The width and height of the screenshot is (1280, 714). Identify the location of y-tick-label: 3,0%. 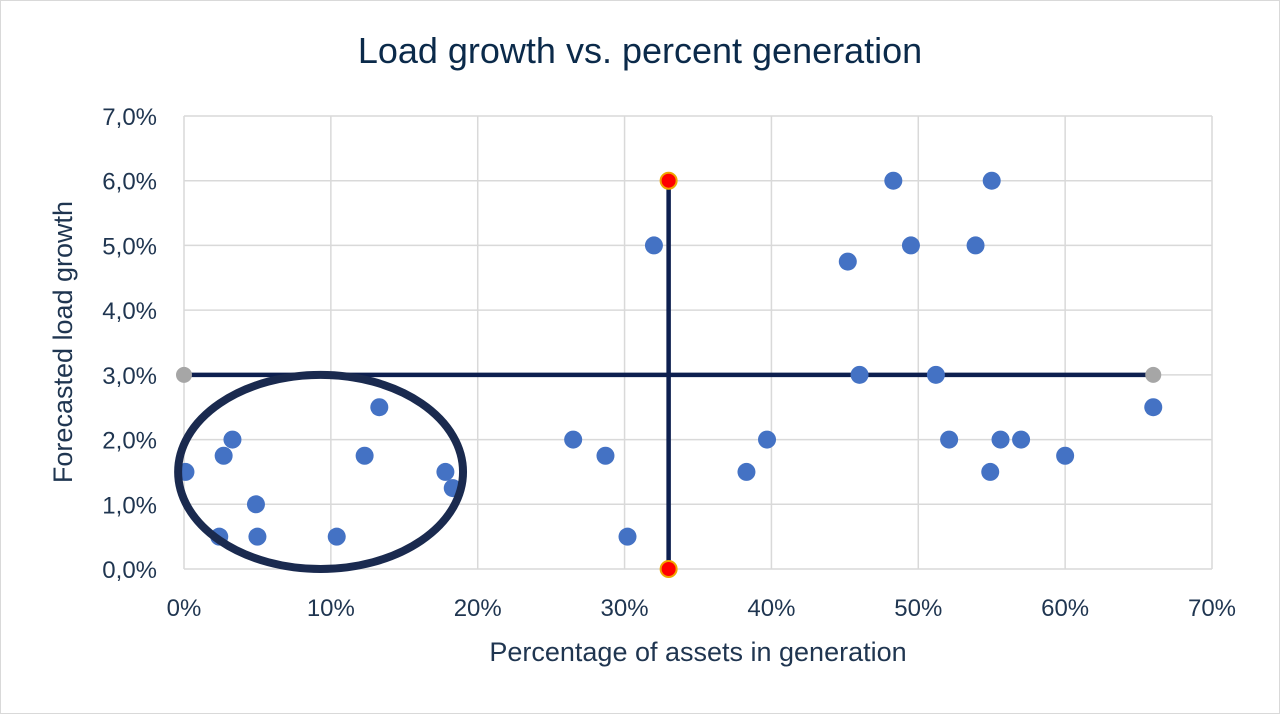
(129, 376).